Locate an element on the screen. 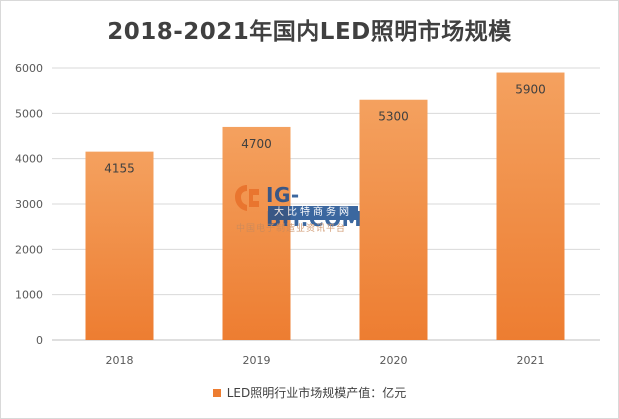  y-tick-label: 5000 is located at coordinates (29, 113).